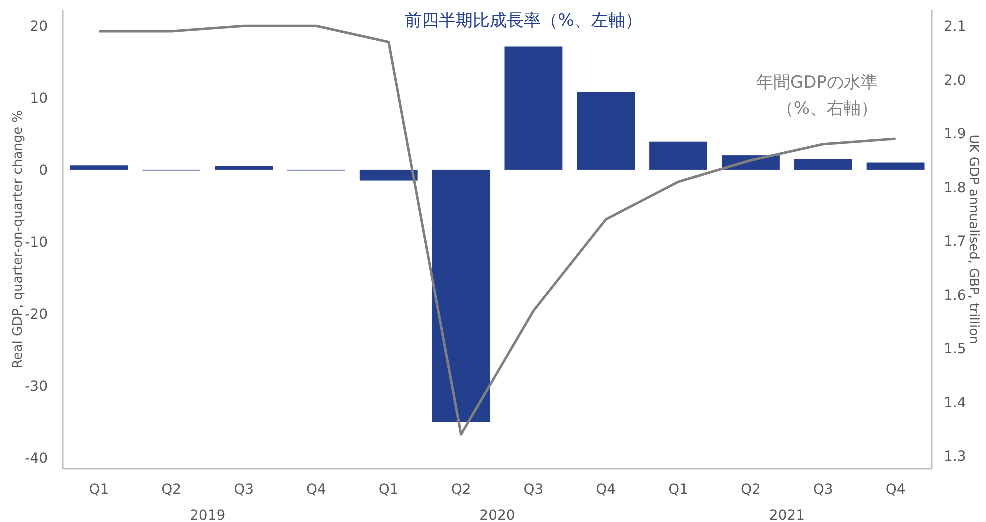 This screenshot has height=522, width=986. Describe the element at coordinates (955, 296) in the screenshot. I see `y2-tick-label: 1.6` at that location.